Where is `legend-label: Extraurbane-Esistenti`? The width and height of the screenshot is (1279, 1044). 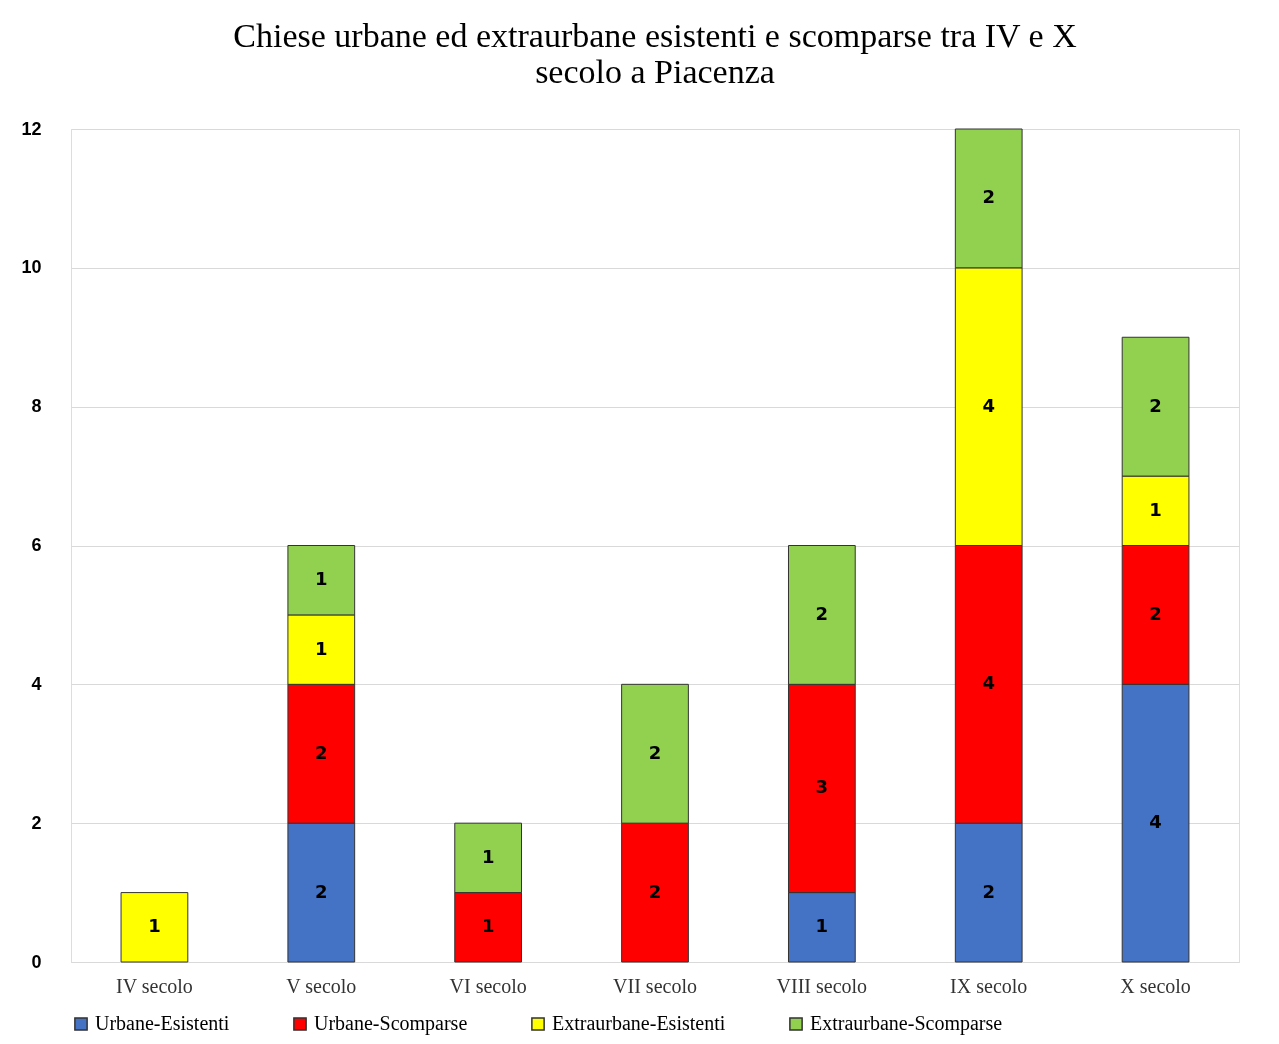 legend-label: Extraurbane-Esistenti is located at coordinates (639, 1023).